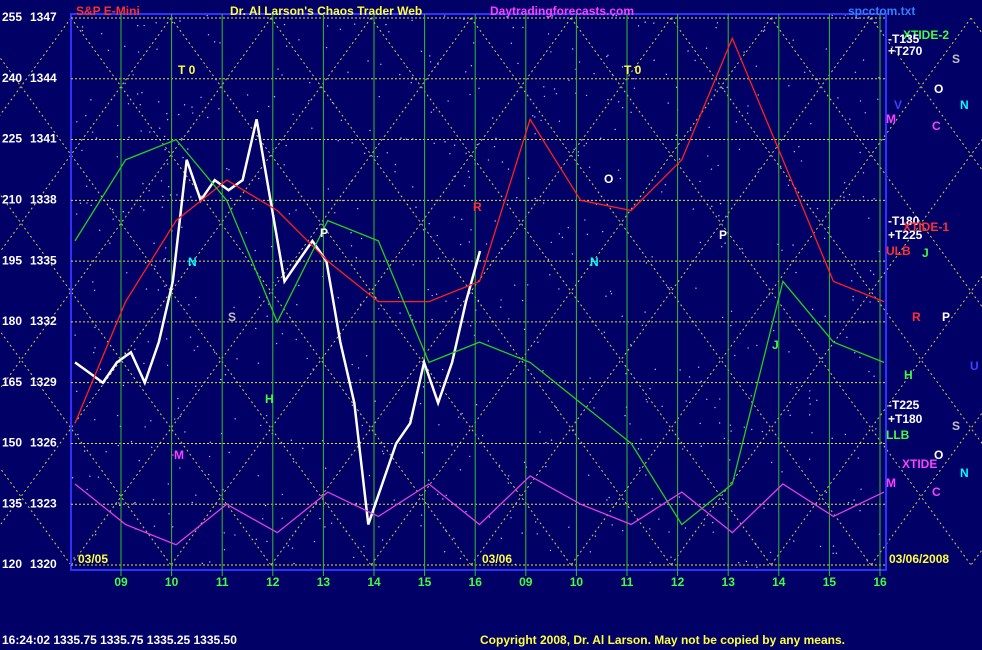 This screenshot has height=650, width=982. I want to click on annotation: M, so click(179, 455).